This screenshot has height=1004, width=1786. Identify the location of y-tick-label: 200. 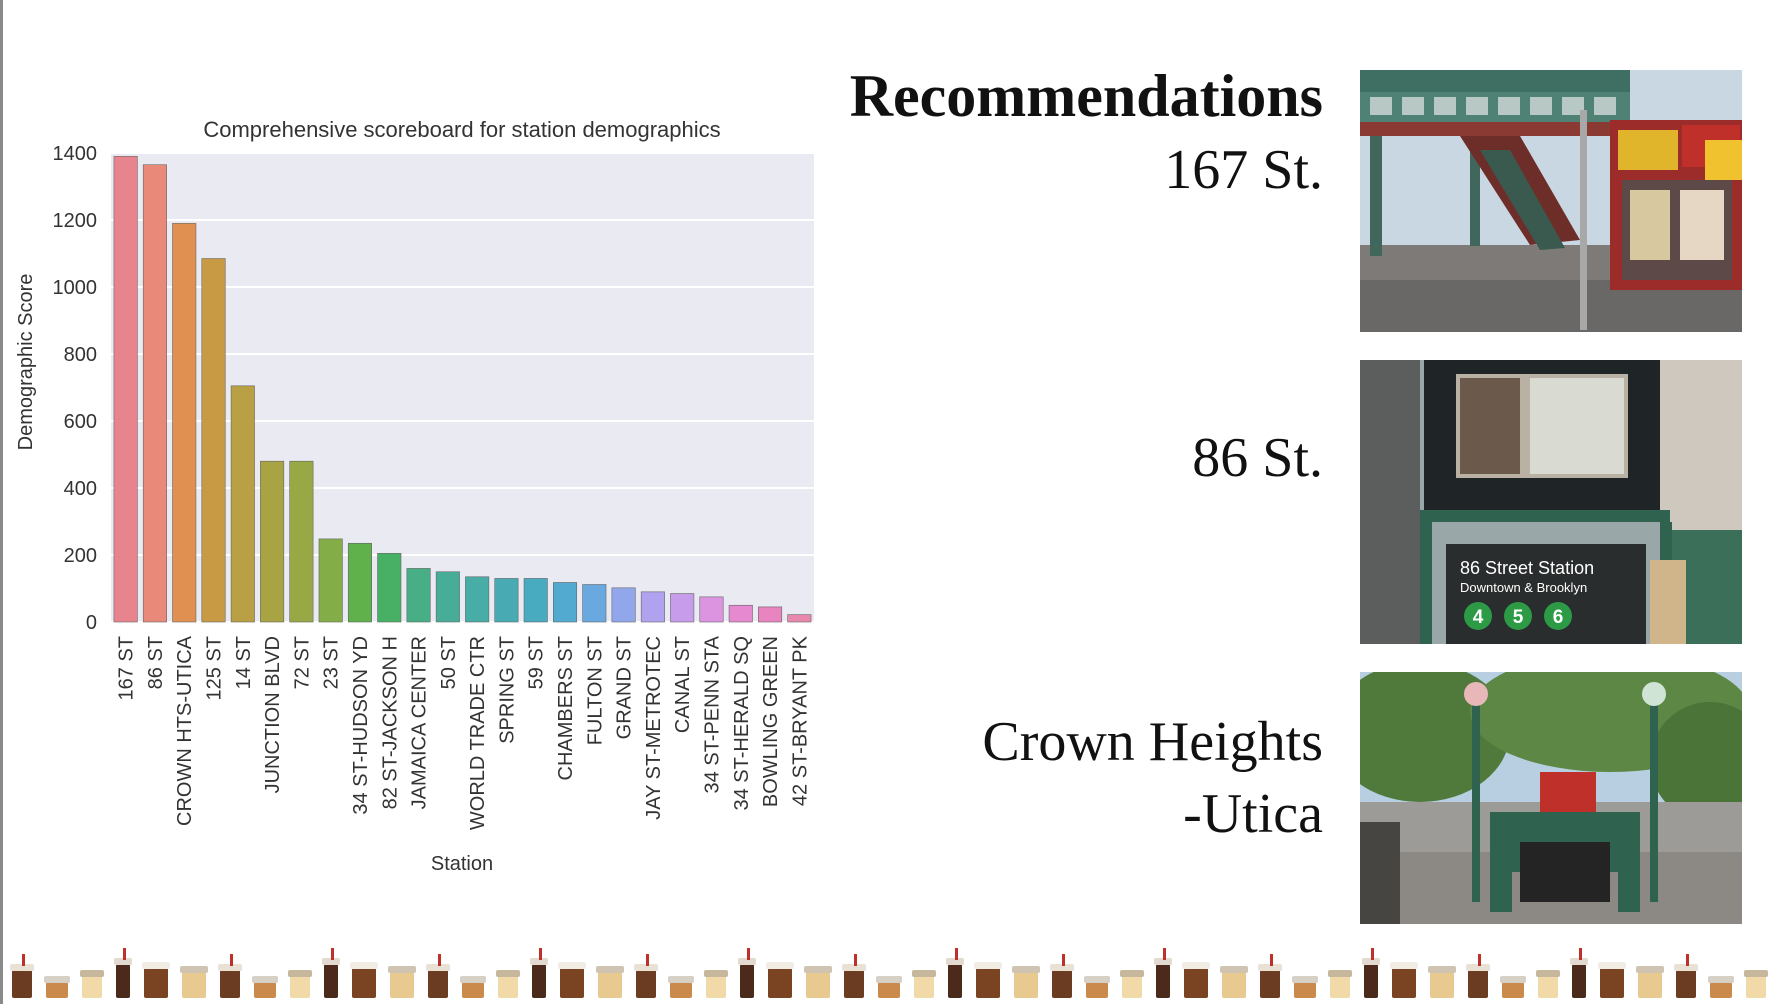
(80, 556).